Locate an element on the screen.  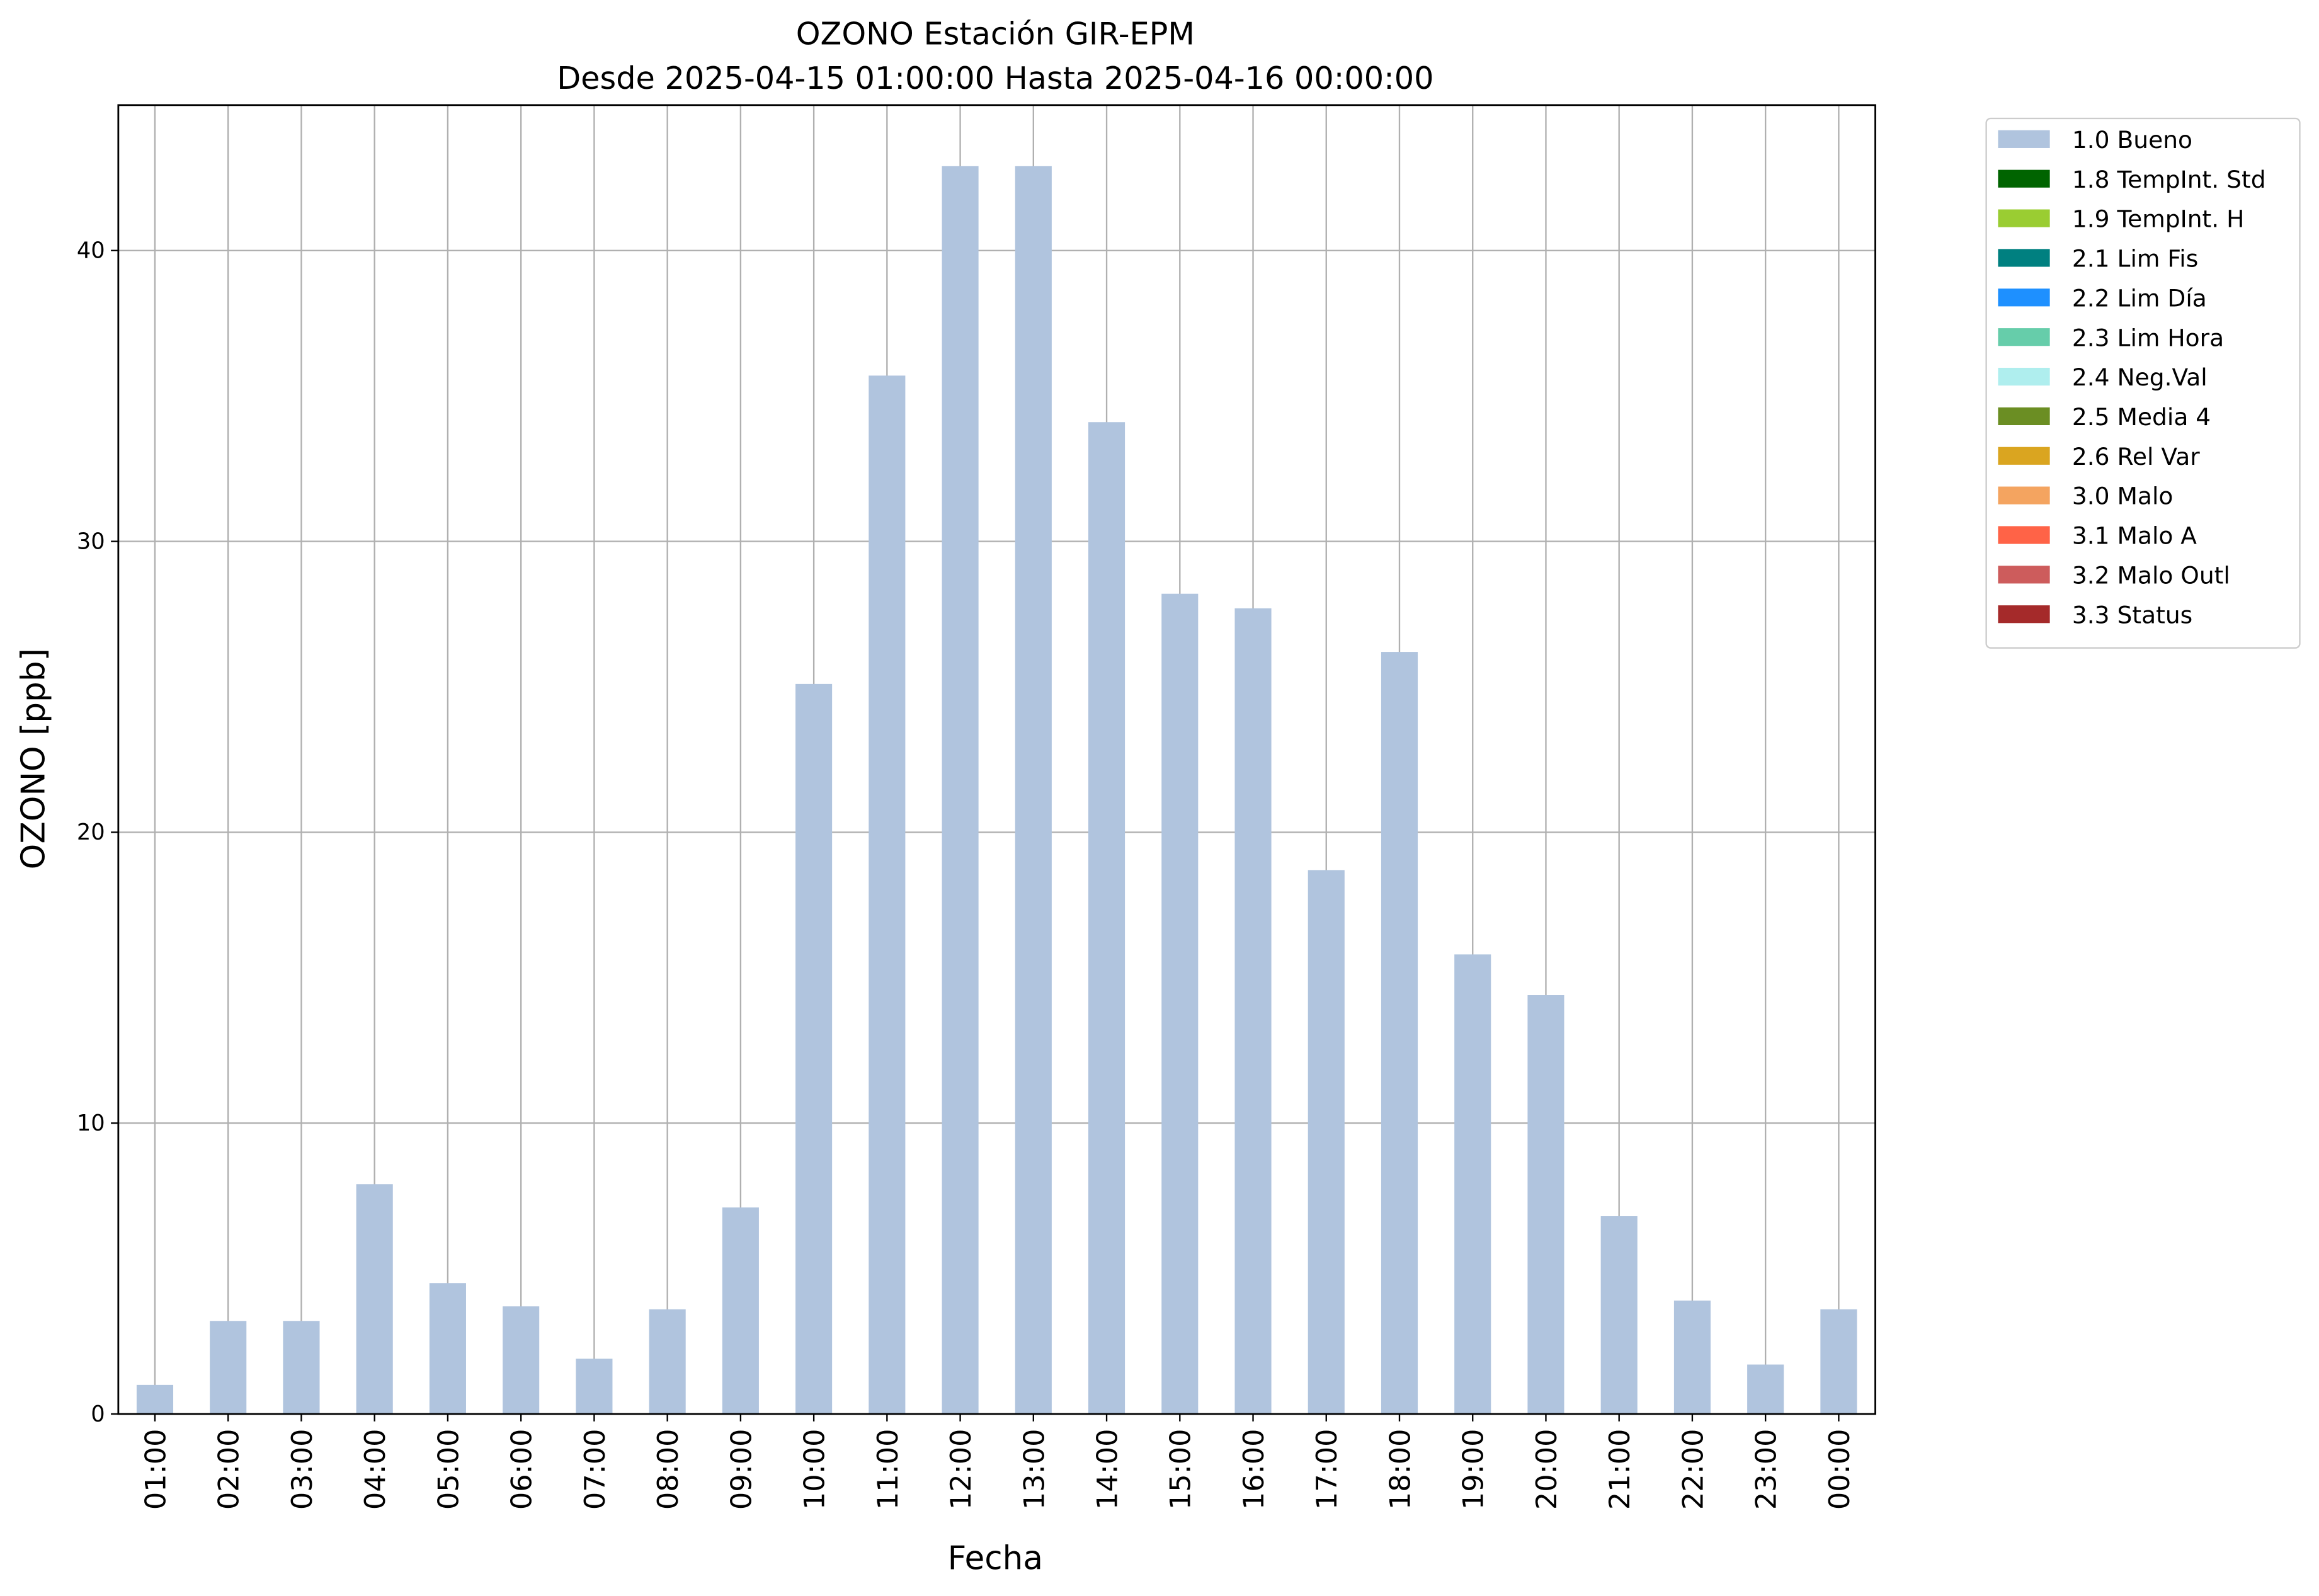
x-tick-label: 23:00 is located at coordinates (1766, 1469).